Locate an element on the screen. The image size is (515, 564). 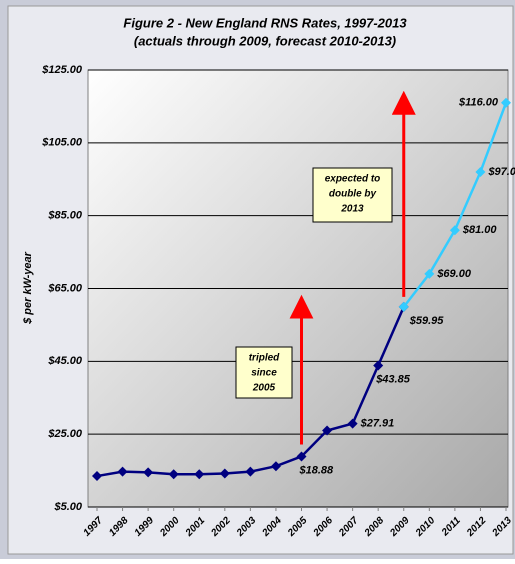
annotation-text: expected to is located at coordinates (353, 179).